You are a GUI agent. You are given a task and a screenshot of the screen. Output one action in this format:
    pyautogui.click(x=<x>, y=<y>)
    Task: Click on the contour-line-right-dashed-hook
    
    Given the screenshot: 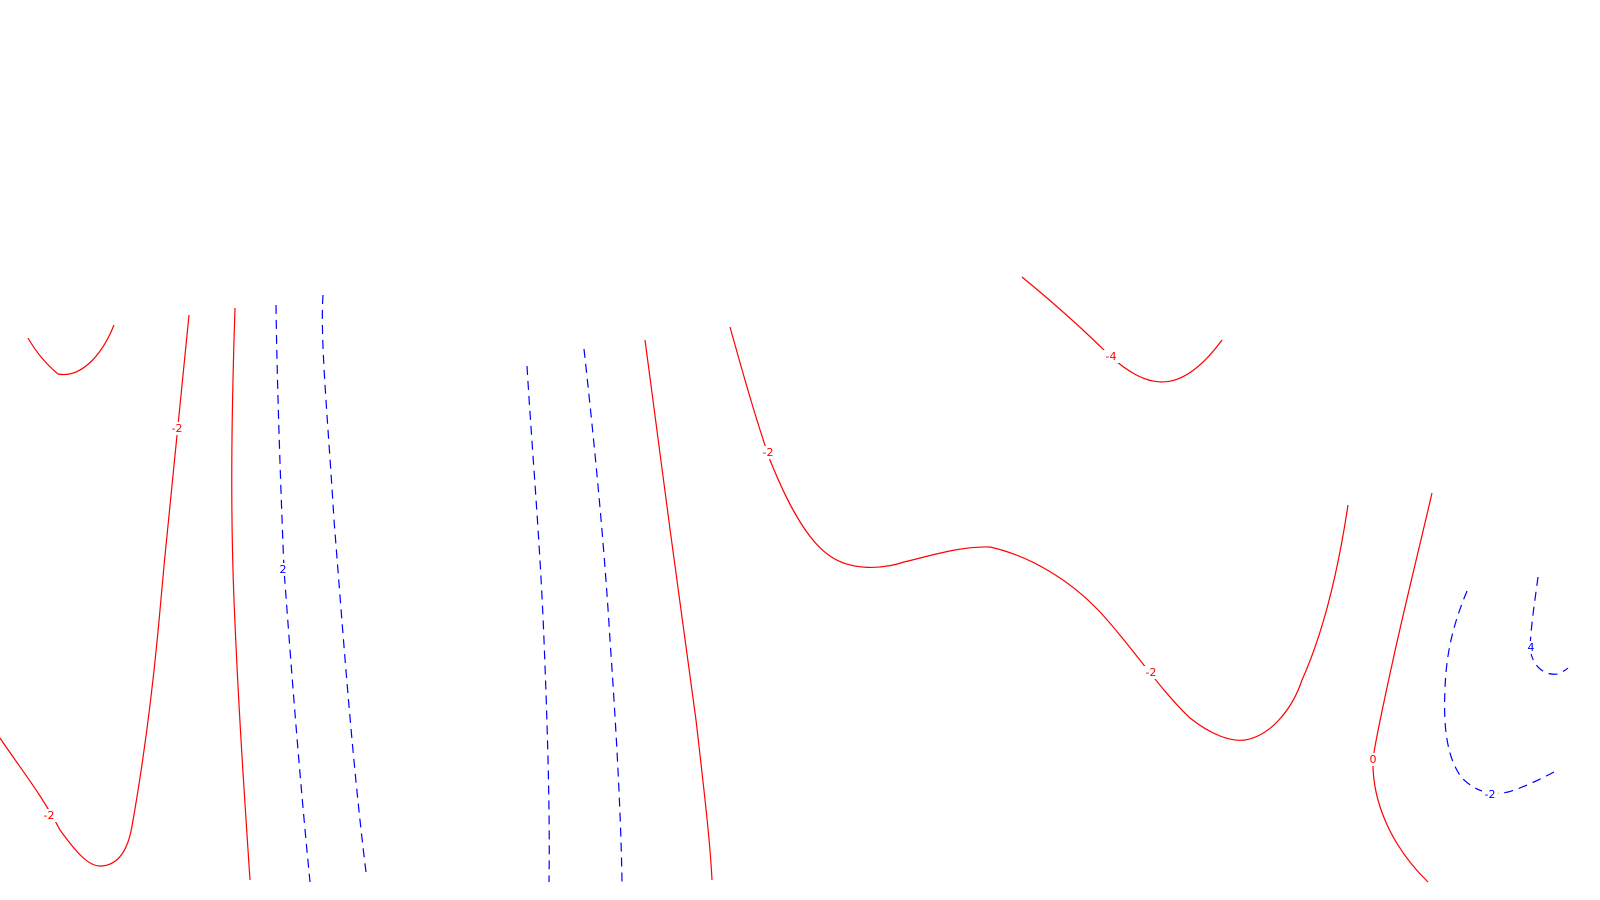 What is the action you would take?
    pyautogui.click(x=1549, y=625)
    